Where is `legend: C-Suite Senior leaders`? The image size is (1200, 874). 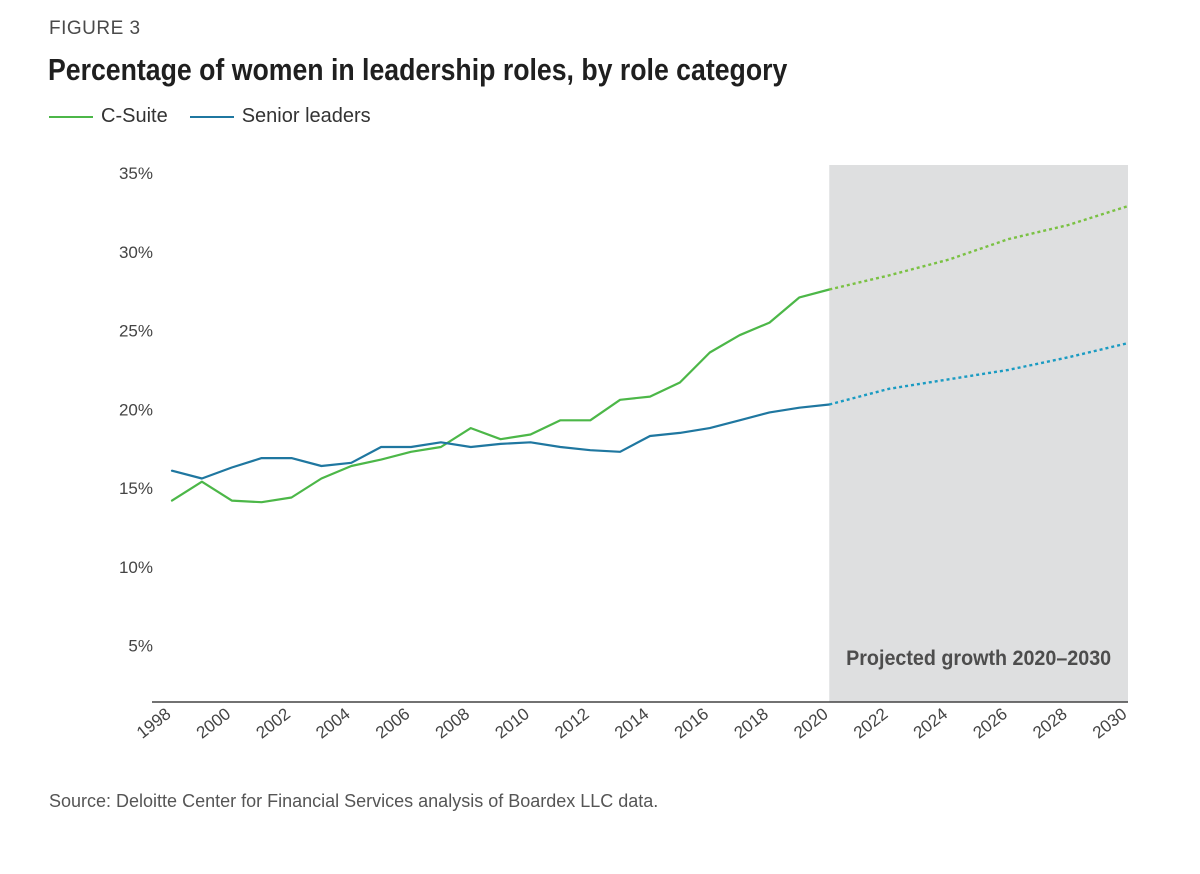
legend: C-Suite Senior leaders is located at coordinates (221, 116).